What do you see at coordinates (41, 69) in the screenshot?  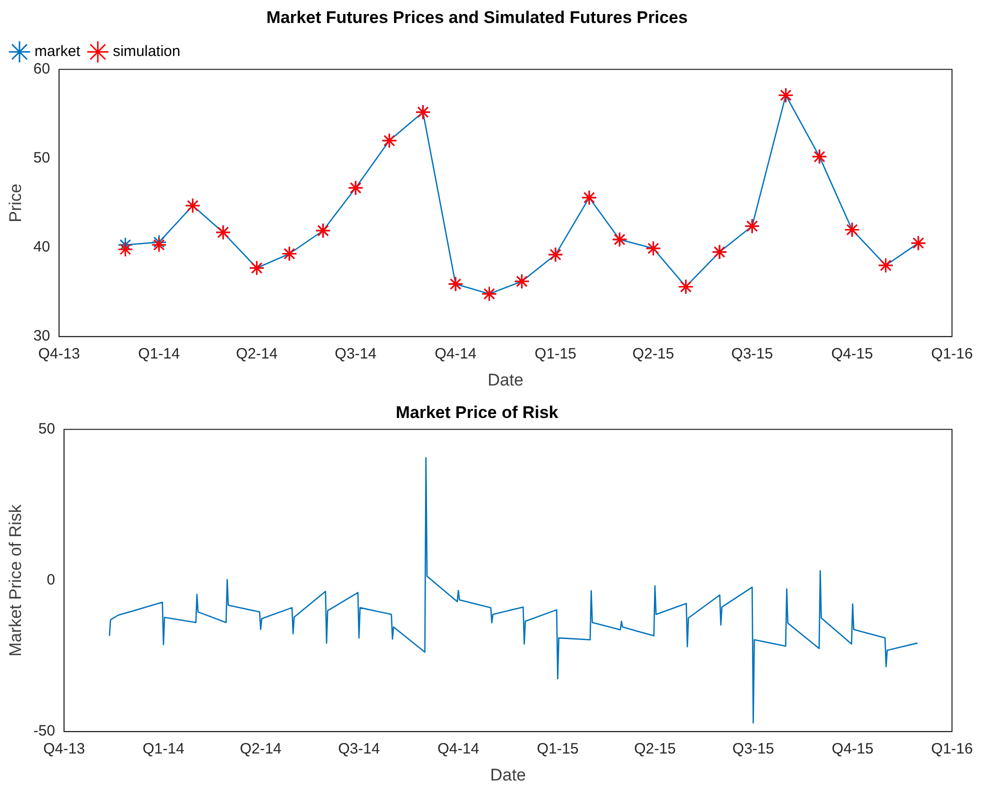 I see `y-tick-label: 60` at bounding box center [41, 69].